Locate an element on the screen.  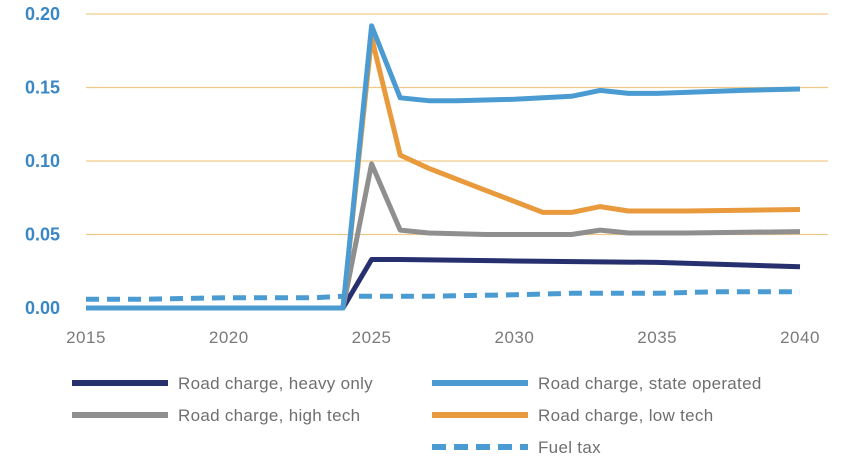
series-line-fuel-tax is located at coordinates (443, 295).